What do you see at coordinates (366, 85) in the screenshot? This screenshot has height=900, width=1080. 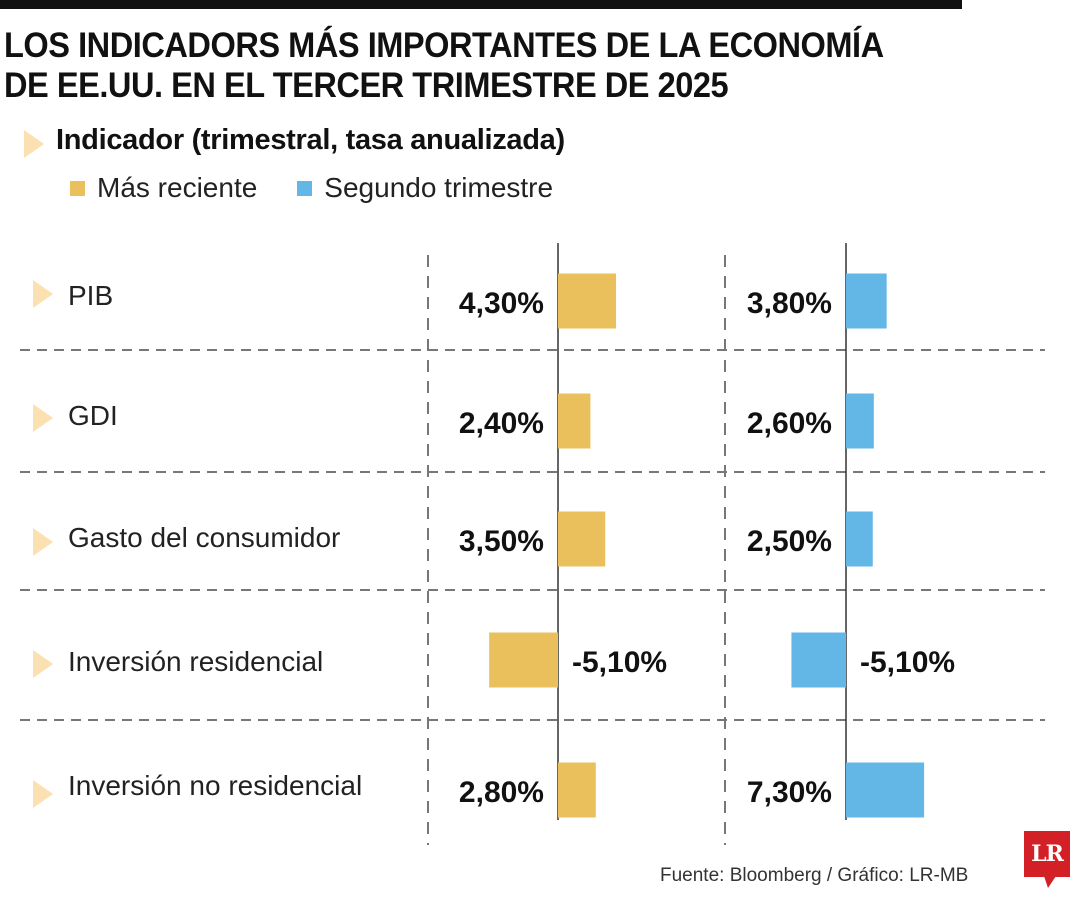 I see `title-line-2: DE EE.UU. EN EL TERCER TRIMESTRE DE 2025` at bounding box center [366, 85].